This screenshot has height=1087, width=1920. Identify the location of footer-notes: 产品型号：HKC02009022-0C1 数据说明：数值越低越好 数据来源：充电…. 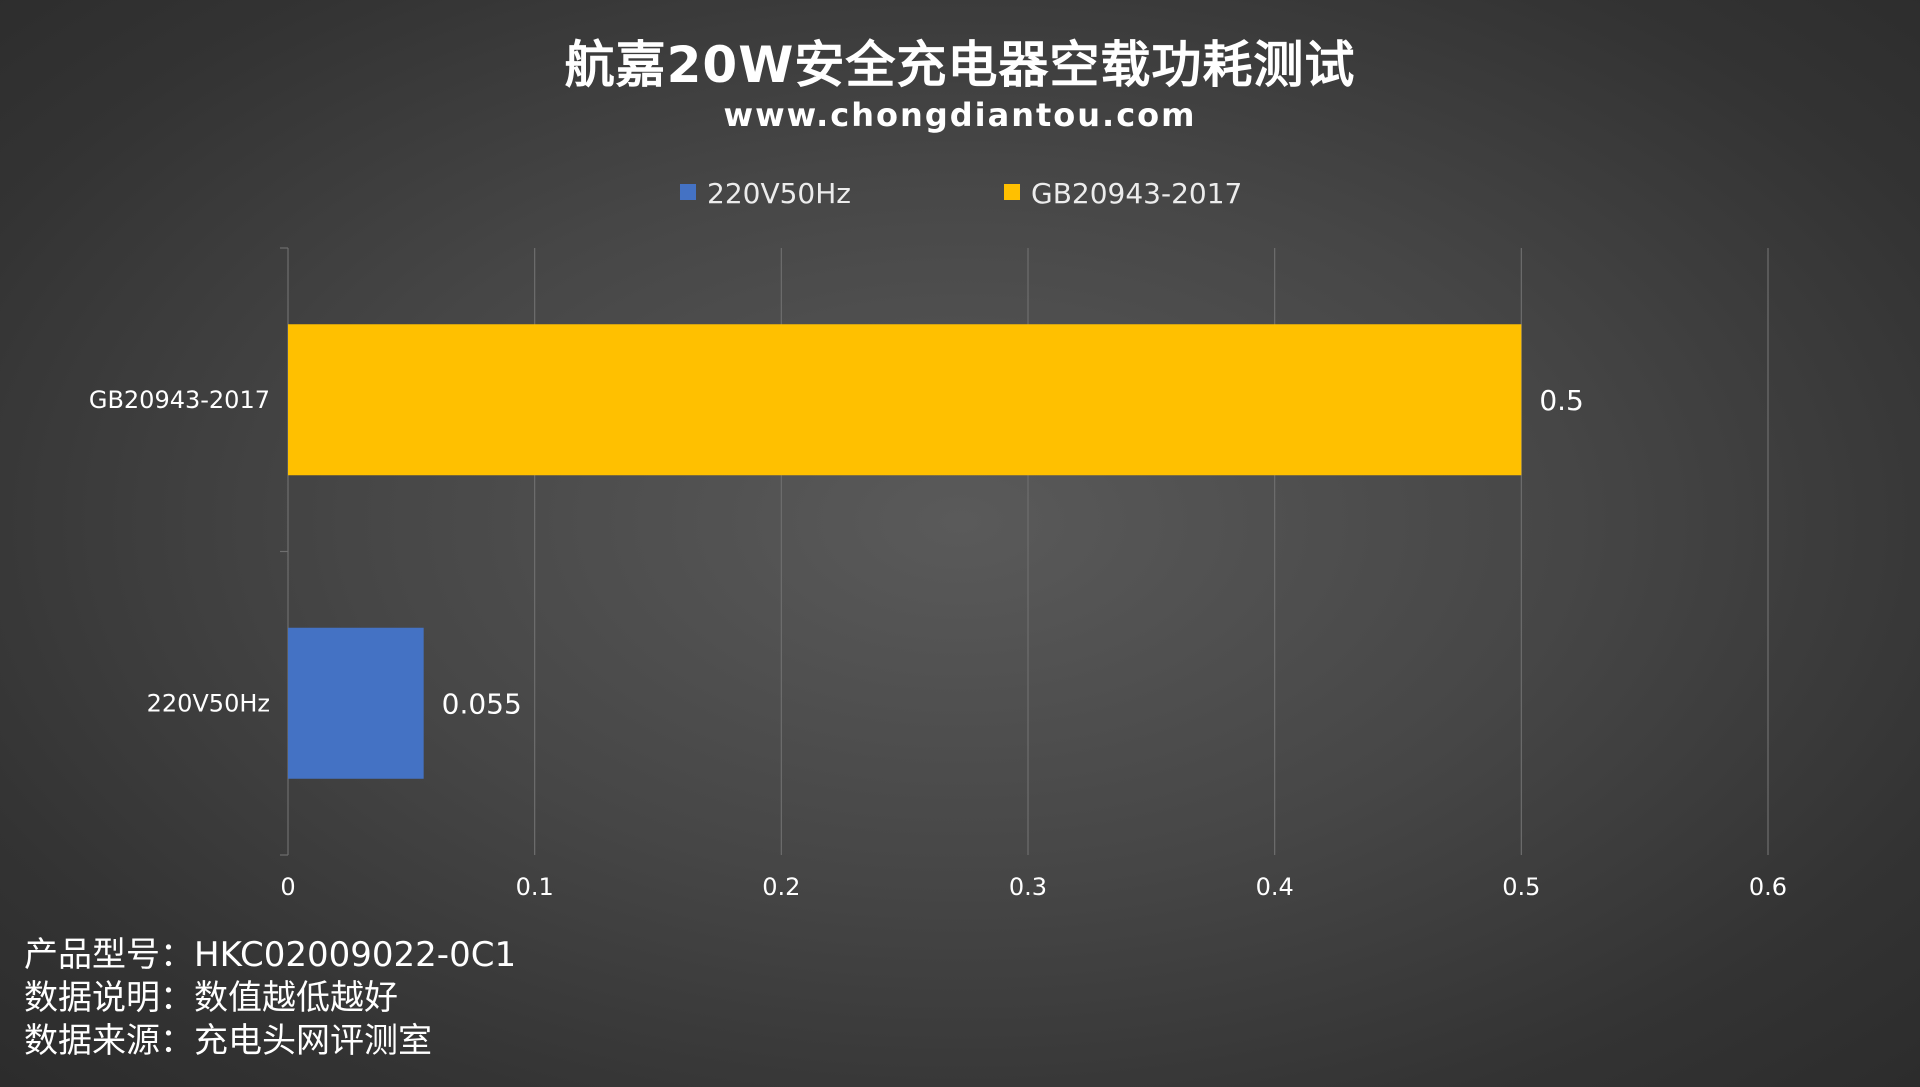
(270, 998).